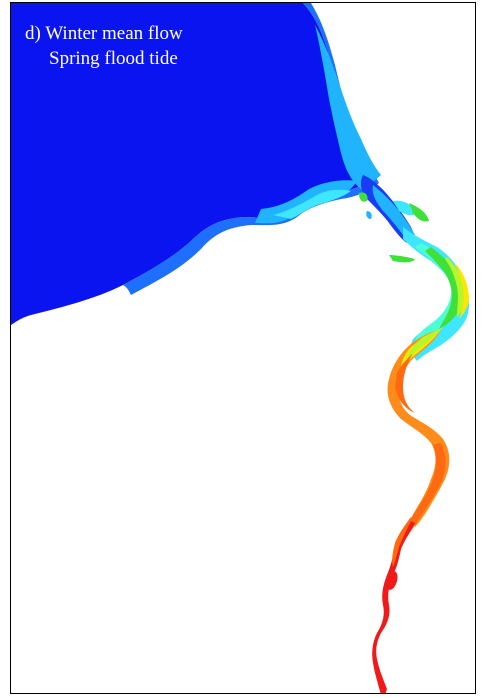 The height and width of the screenshot is (698, 481). Describe the element at coordinates (436, 294) in the screenshot. I see `upper-estuary` at that location.